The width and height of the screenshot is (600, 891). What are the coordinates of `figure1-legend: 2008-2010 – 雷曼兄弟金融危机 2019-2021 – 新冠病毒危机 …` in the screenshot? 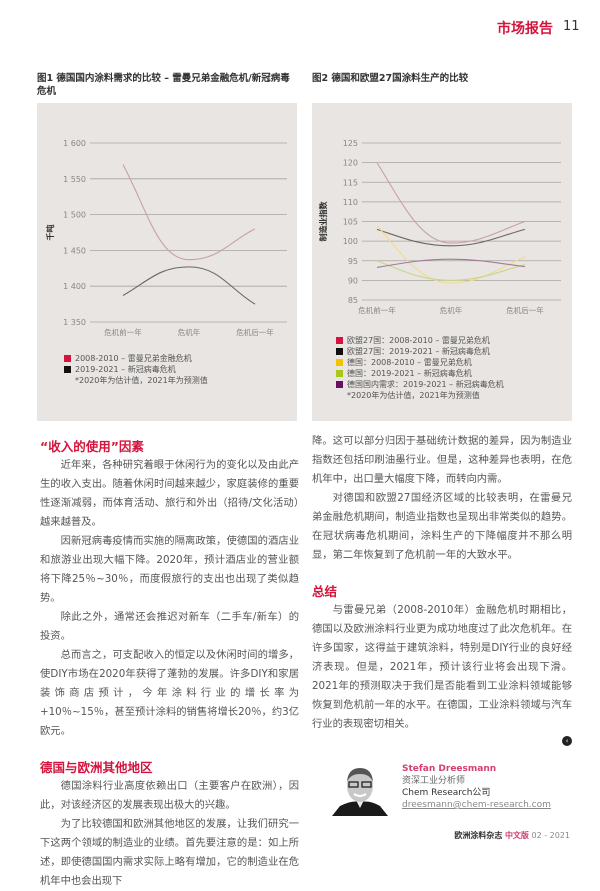 It's located at (136, 369).